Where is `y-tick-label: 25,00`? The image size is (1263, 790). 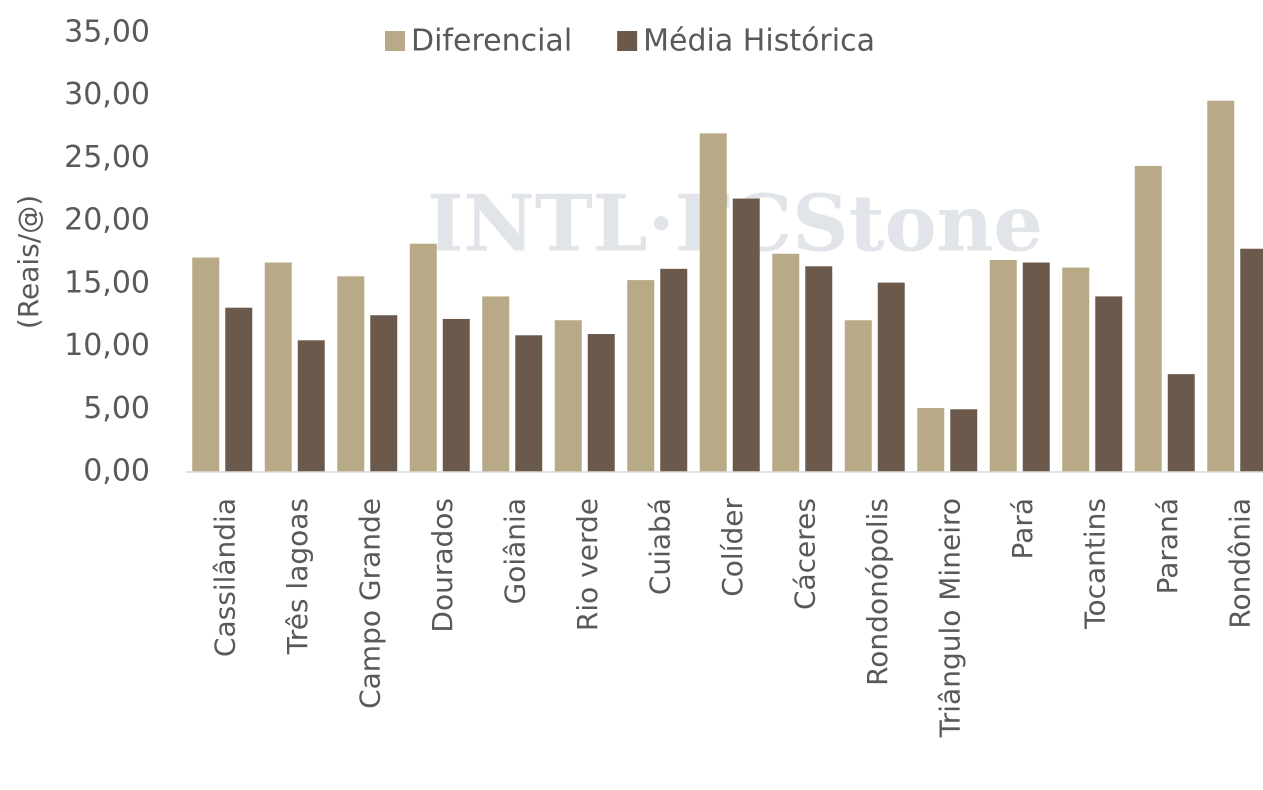
y-tick-label: 25,00 is located at coordinates (107, 157).